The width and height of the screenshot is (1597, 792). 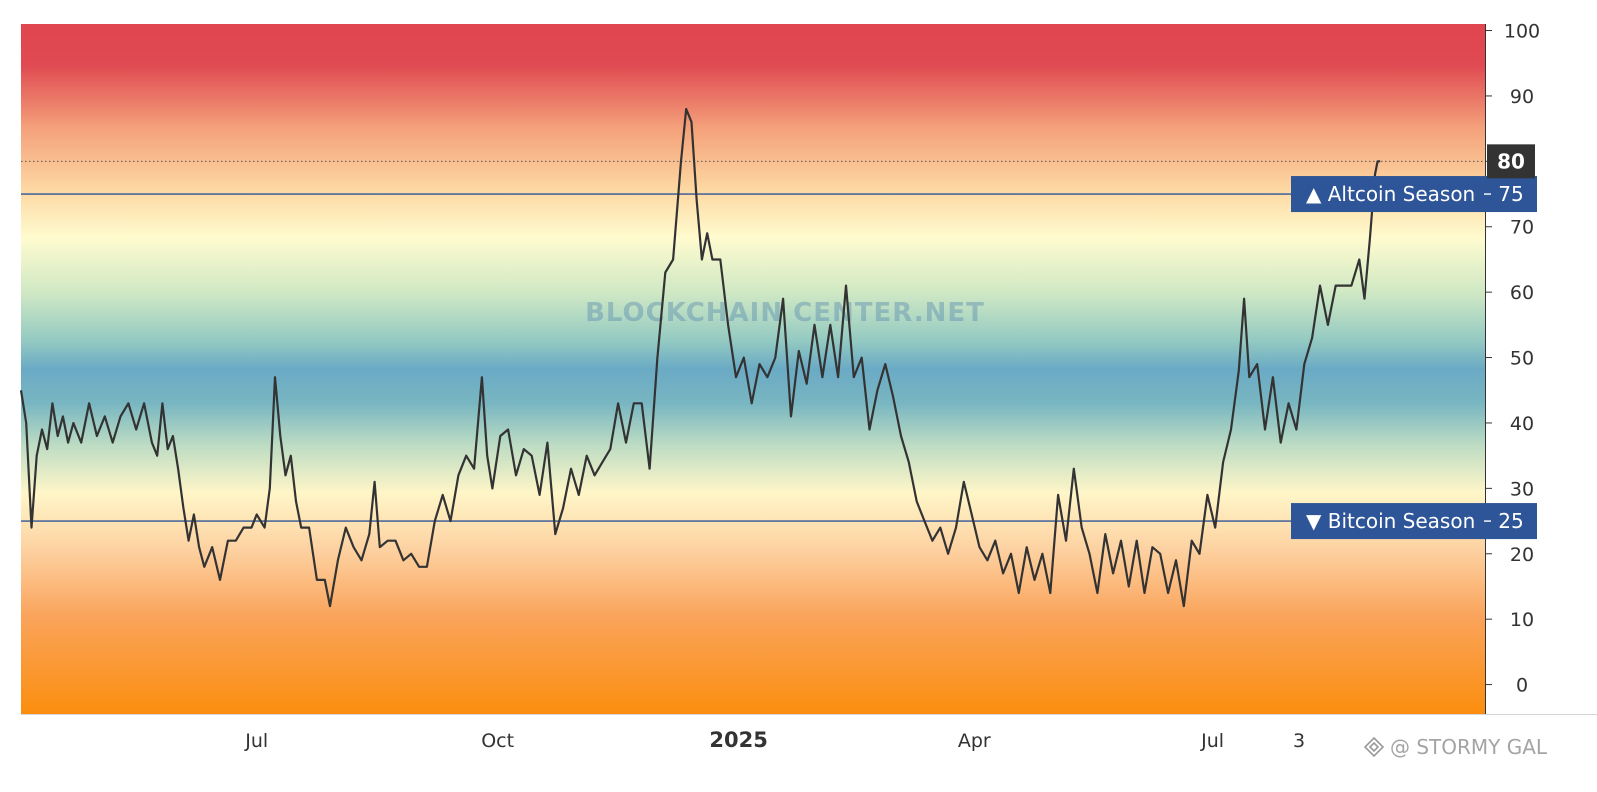 I want to click on y-tick-label-10: 10, so click(x=1522, y=620).